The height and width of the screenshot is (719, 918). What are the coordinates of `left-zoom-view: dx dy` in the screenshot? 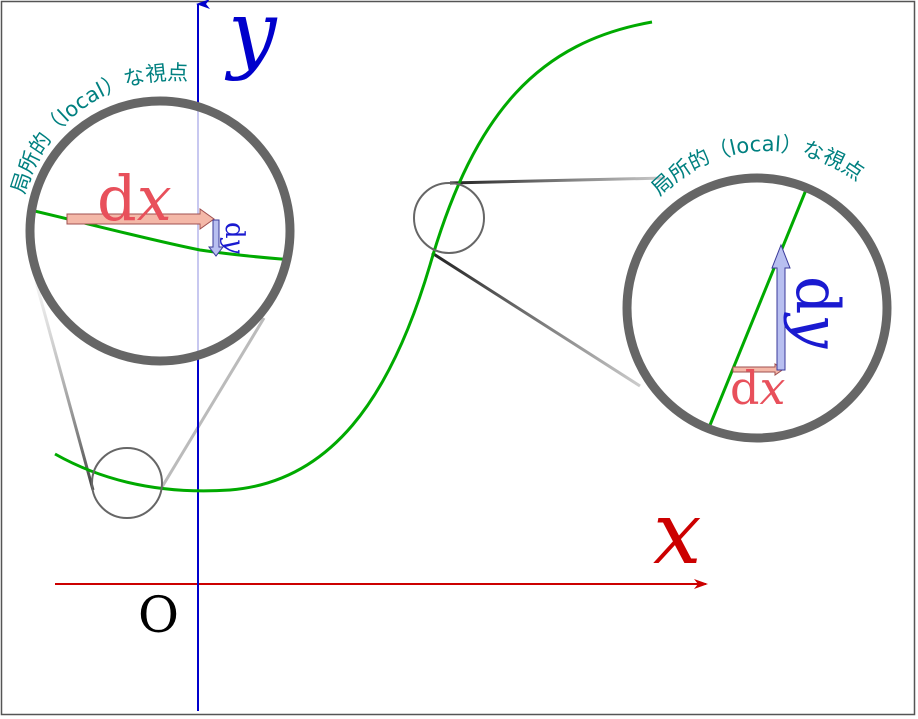 It's located at (160, 231).